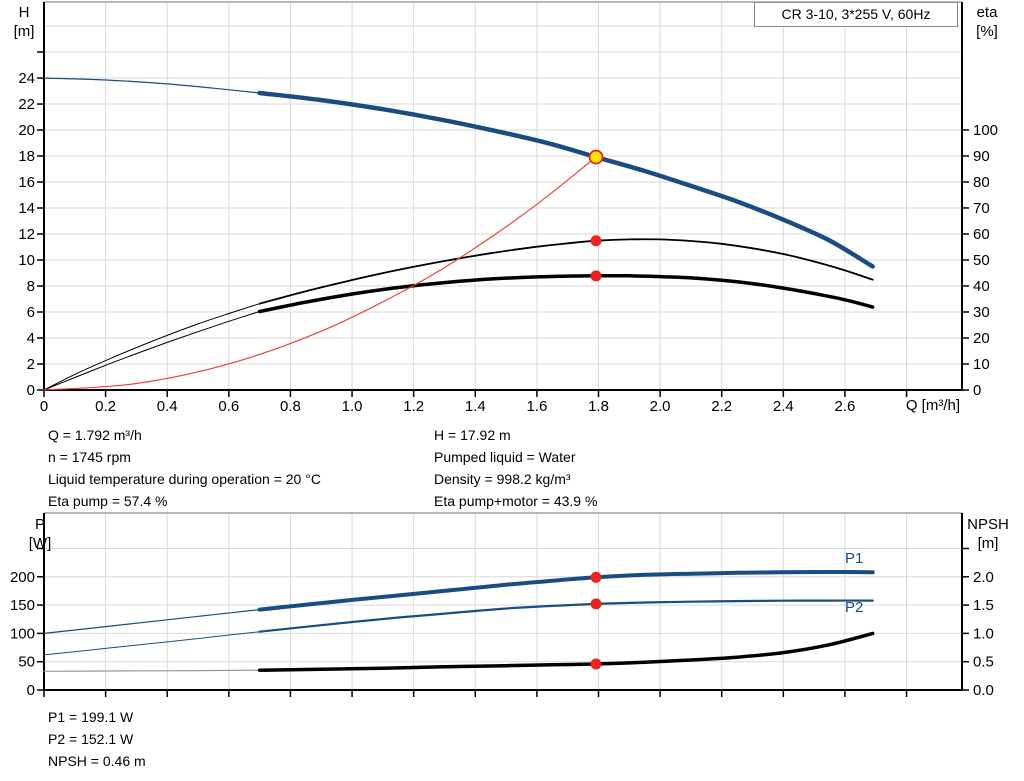 Image resolution: width=1024 pixels, height=781 pixels. What do you see at coordinates (26, 156) in the screenshot?
I see `left-axis-tick-label: 18` at bounding box center [26, 156].